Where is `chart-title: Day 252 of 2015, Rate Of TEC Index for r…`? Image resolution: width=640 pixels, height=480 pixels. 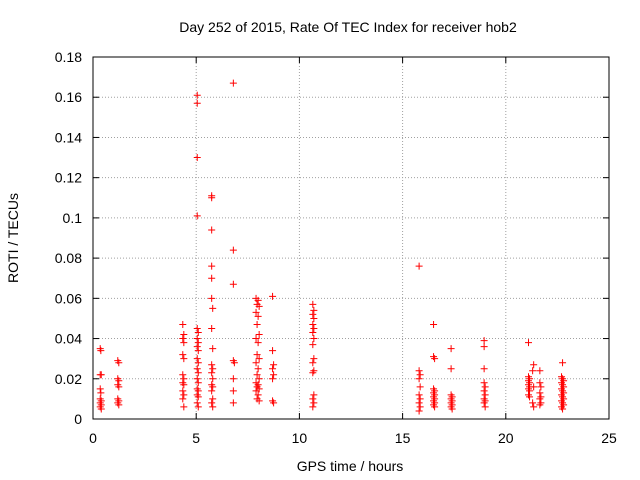 chart-title: Day 252 of 2015, Rate Of TEC Index for r… is located at coordinates (348, 27).